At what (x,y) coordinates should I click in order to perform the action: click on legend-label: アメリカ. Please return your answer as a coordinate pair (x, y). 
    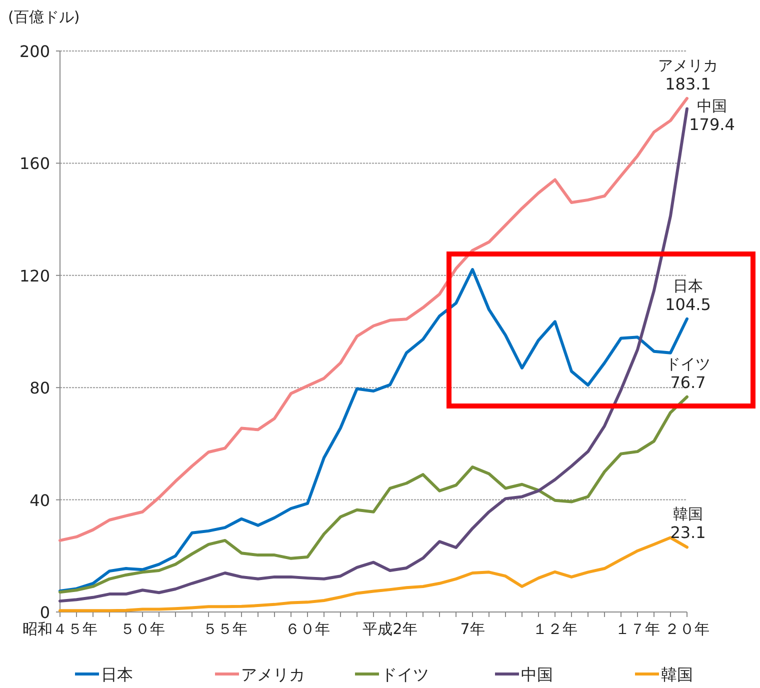
    Looking at the image, I should click on (273, 674).